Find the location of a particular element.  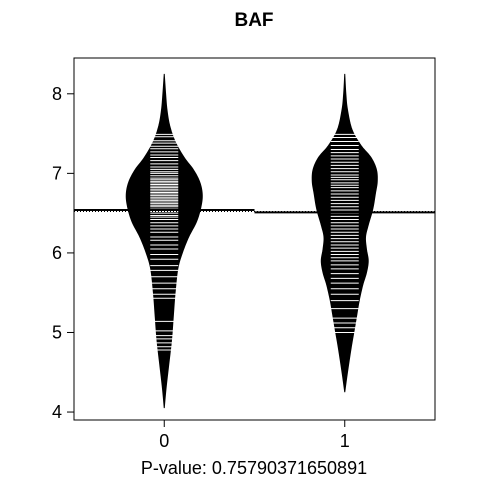

y-tick-label: 8 is located at coordinates (57, 94).